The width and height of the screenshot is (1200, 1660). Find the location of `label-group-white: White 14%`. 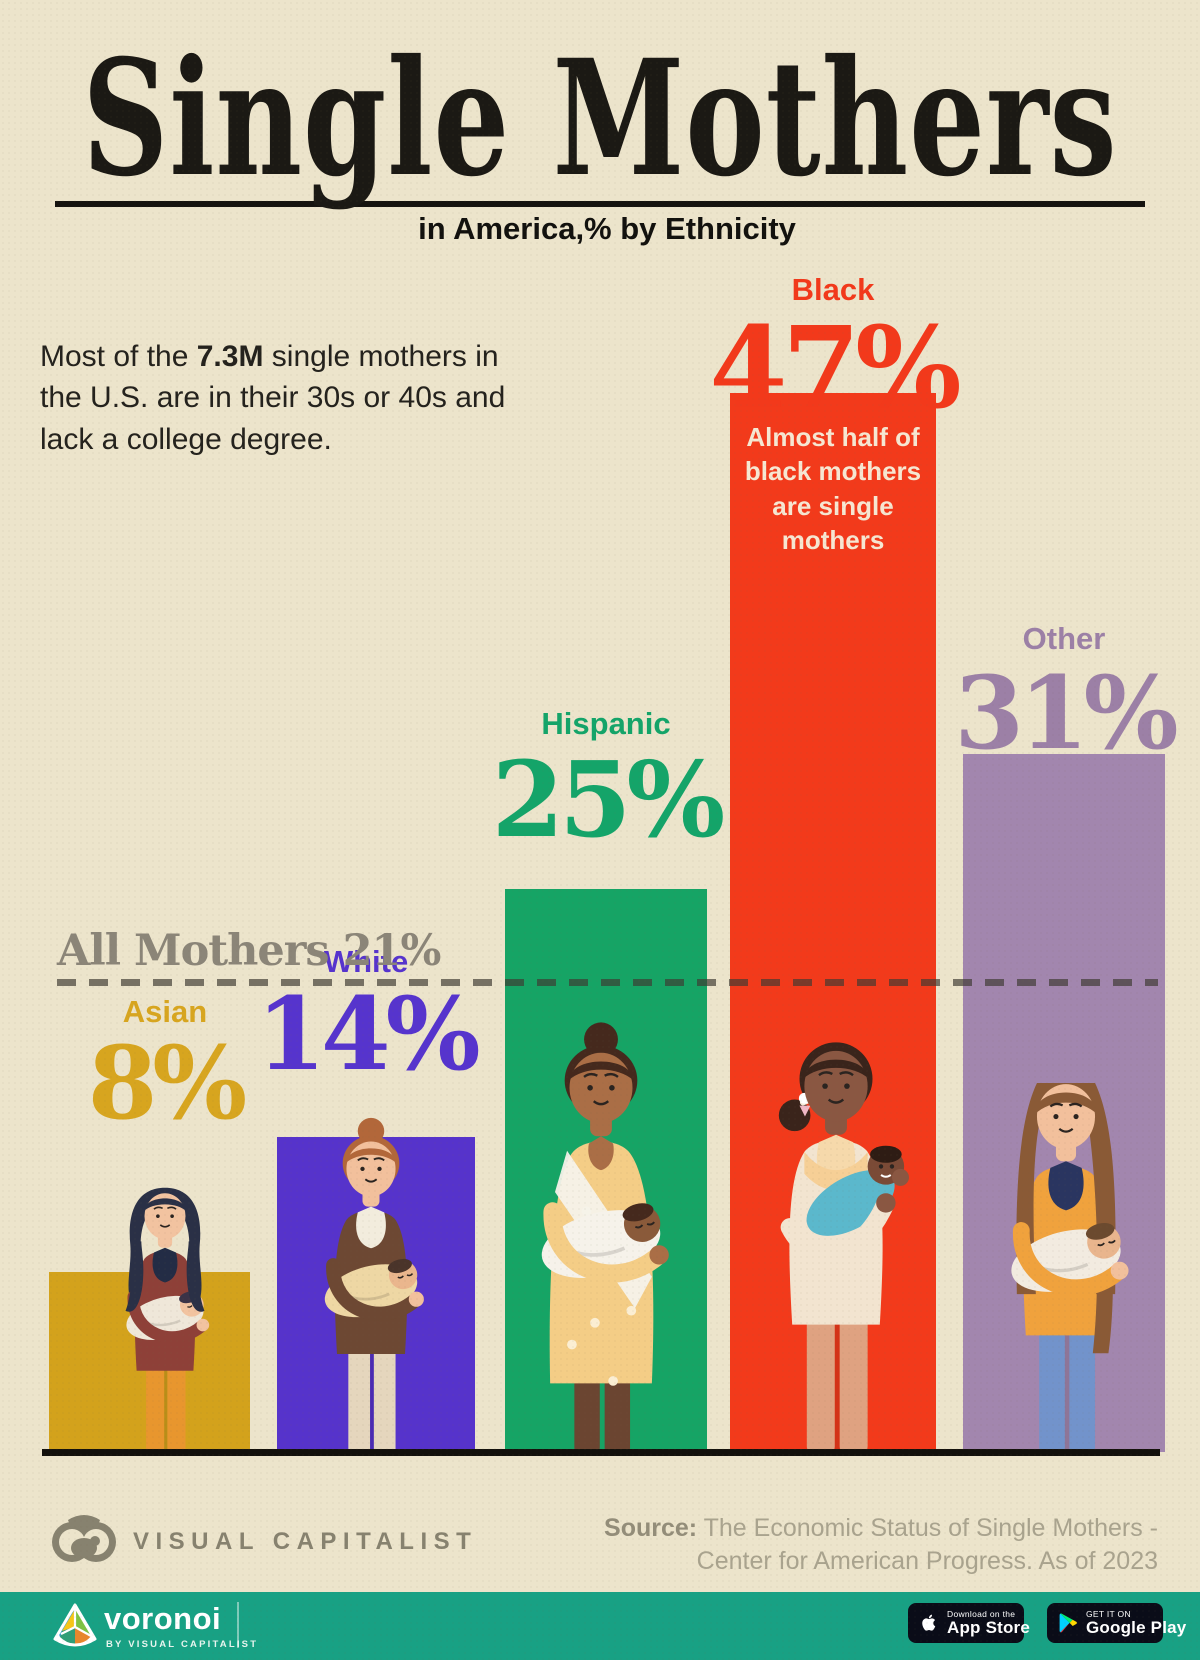

label-group-white: White 14% is located at coordinates (366, 1015).